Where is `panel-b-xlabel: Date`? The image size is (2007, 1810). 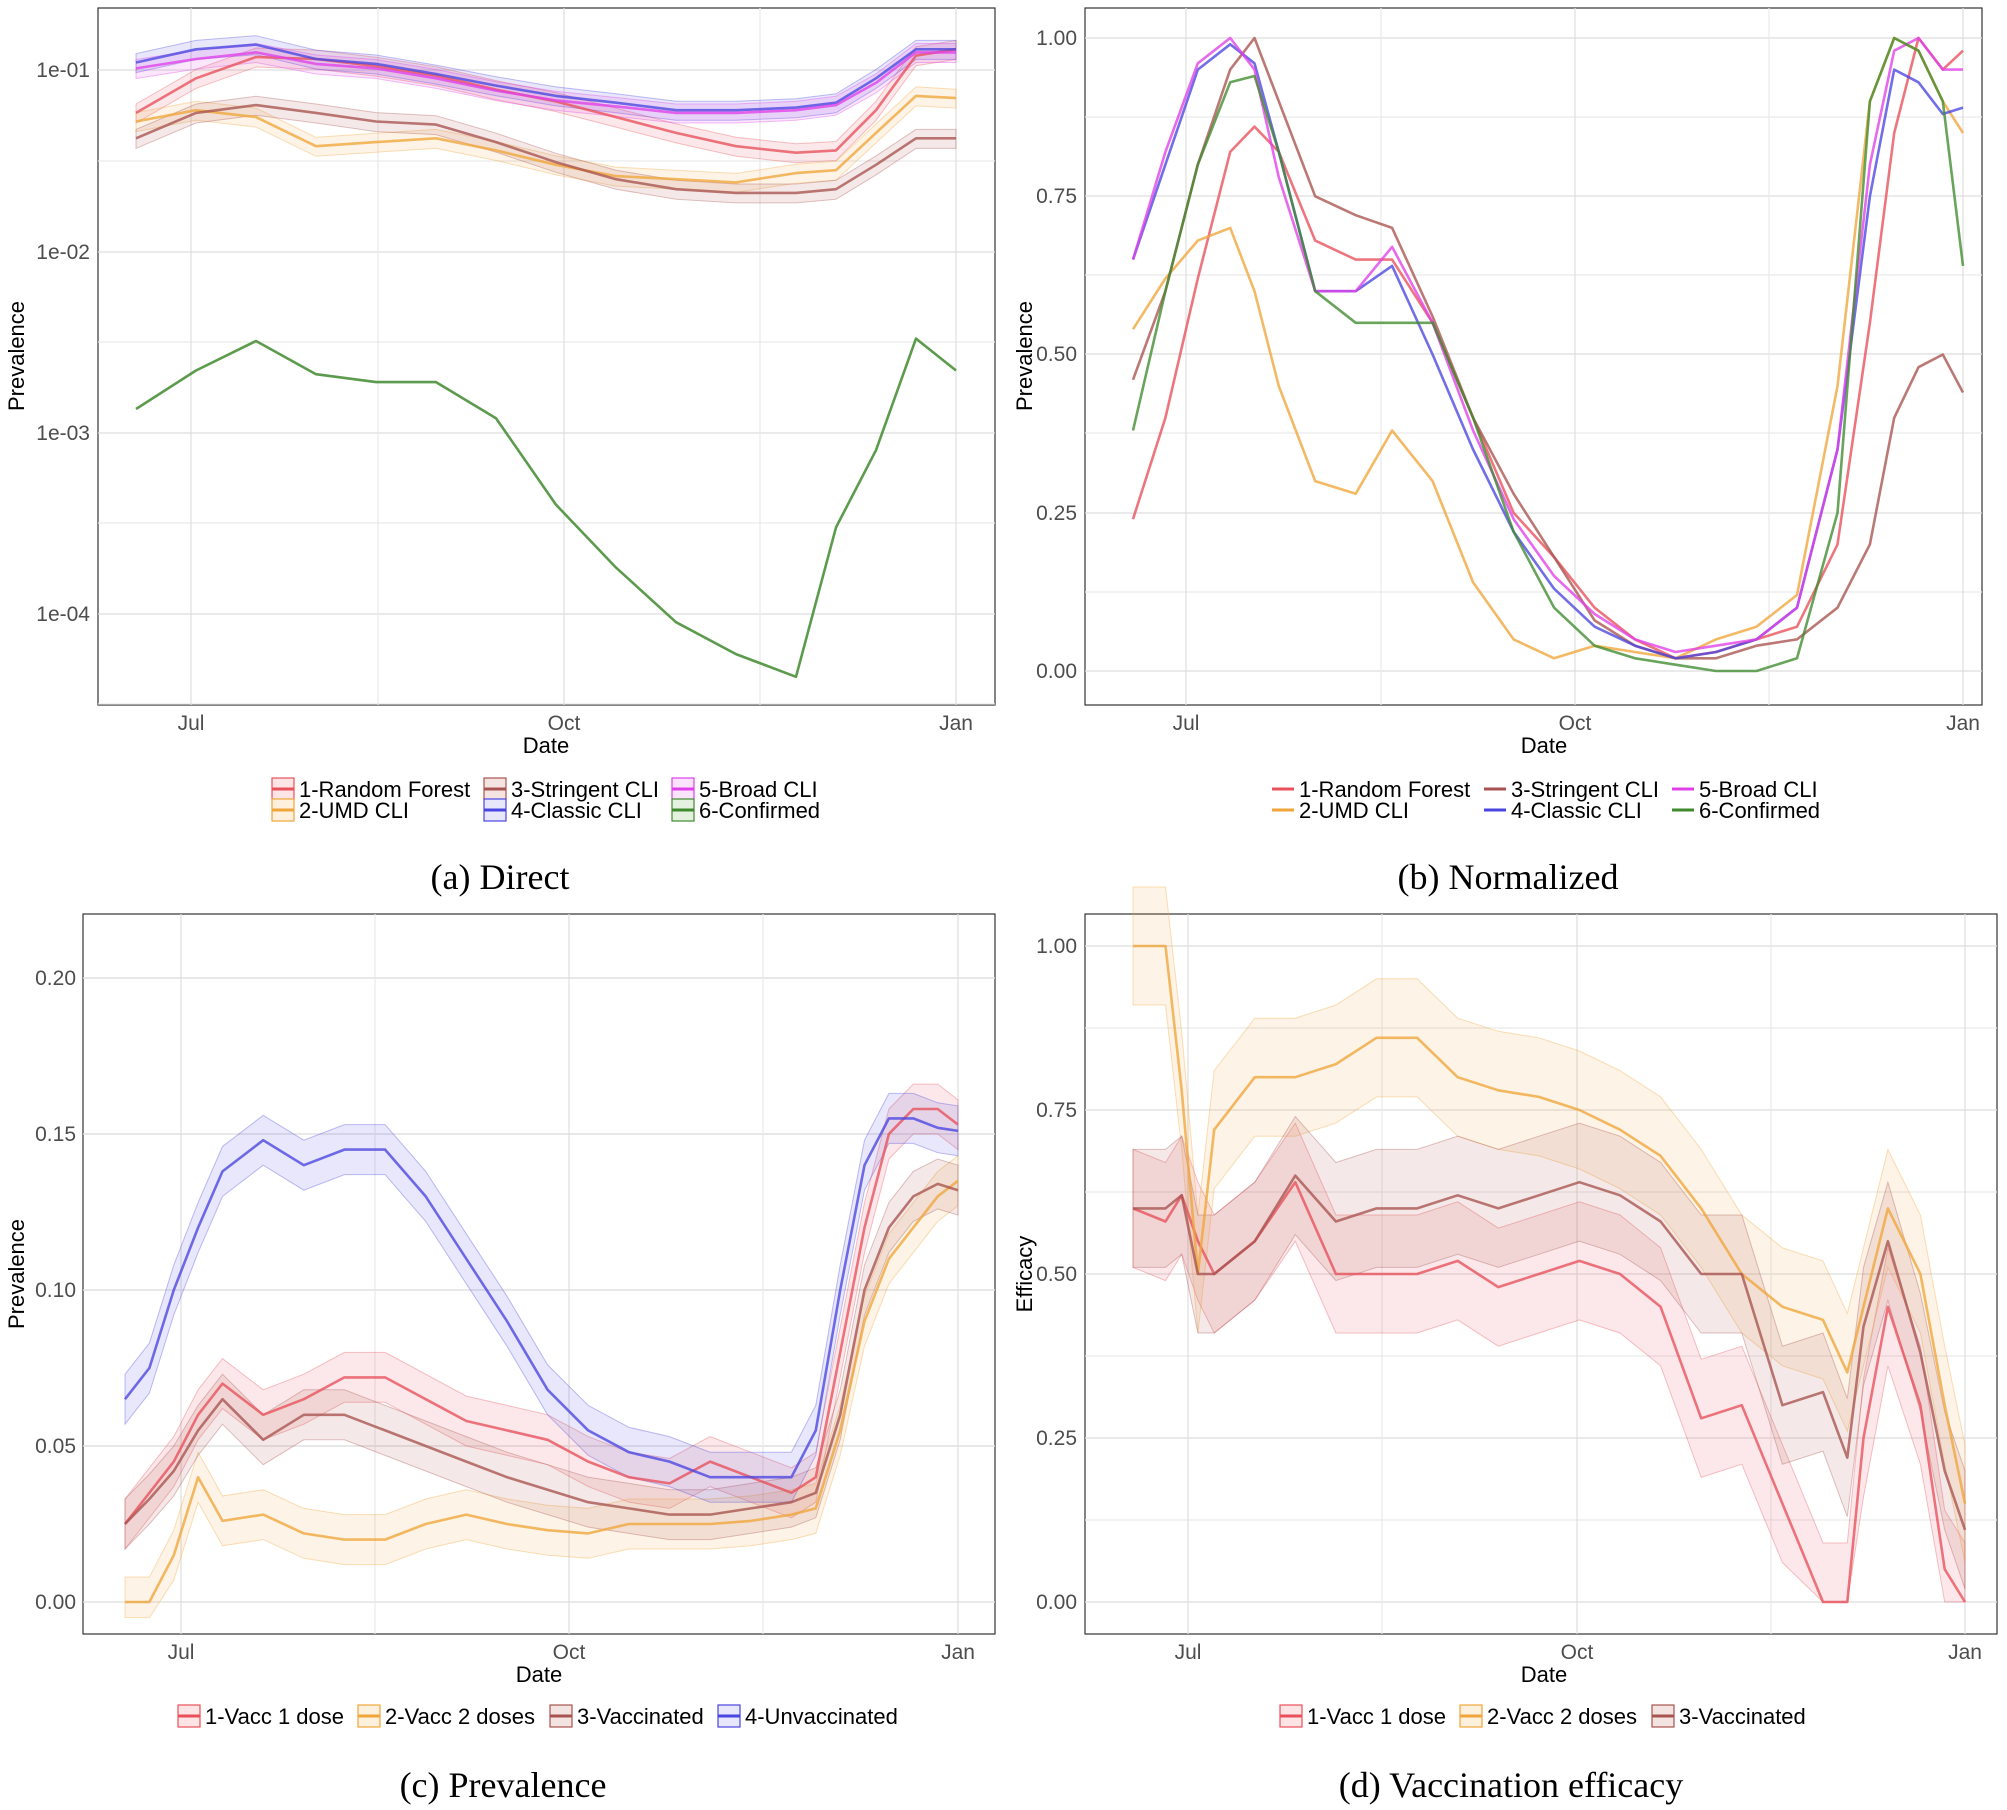
panel-b-xlabel: Date is located at coordinates (1544, 745).